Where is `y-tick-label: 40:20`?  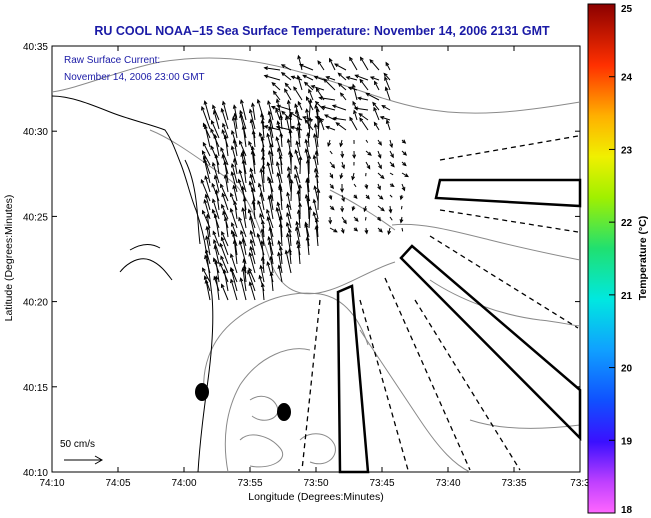 y-tick-label: 40:20 is located at coordinates (35, 303).